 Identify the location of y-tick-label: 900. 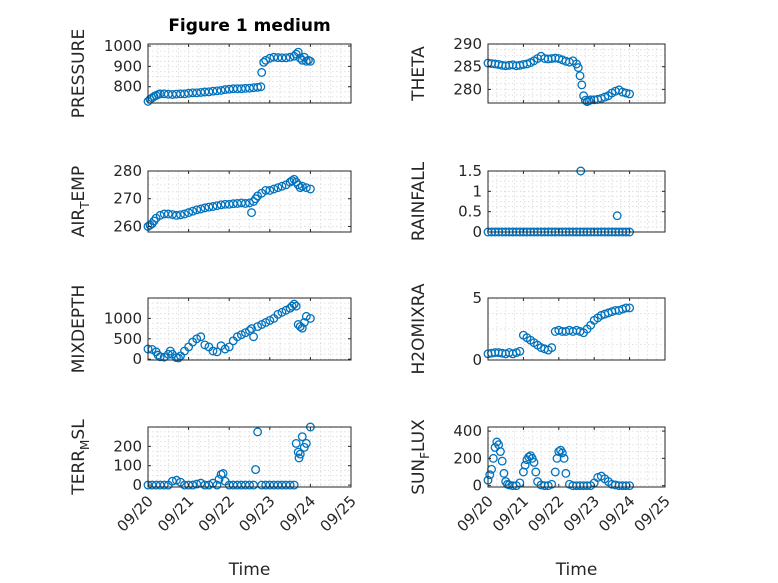
(127, 66).